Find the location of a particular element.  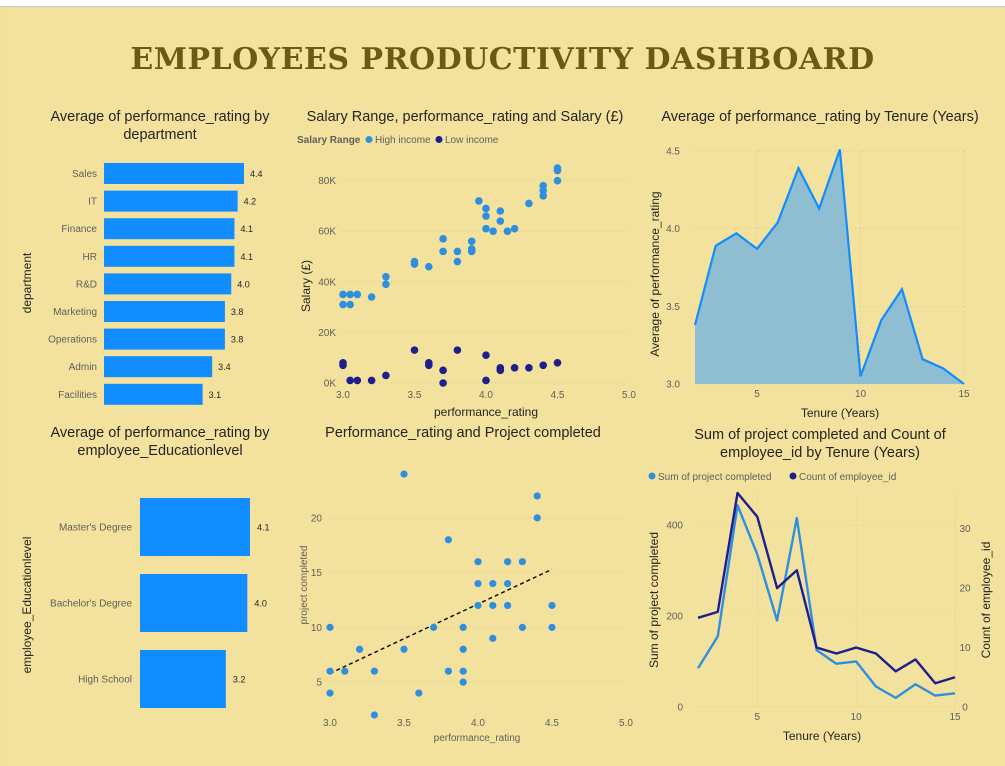

lines-x-tick-label: 5 is located at coordinates (758, 717).